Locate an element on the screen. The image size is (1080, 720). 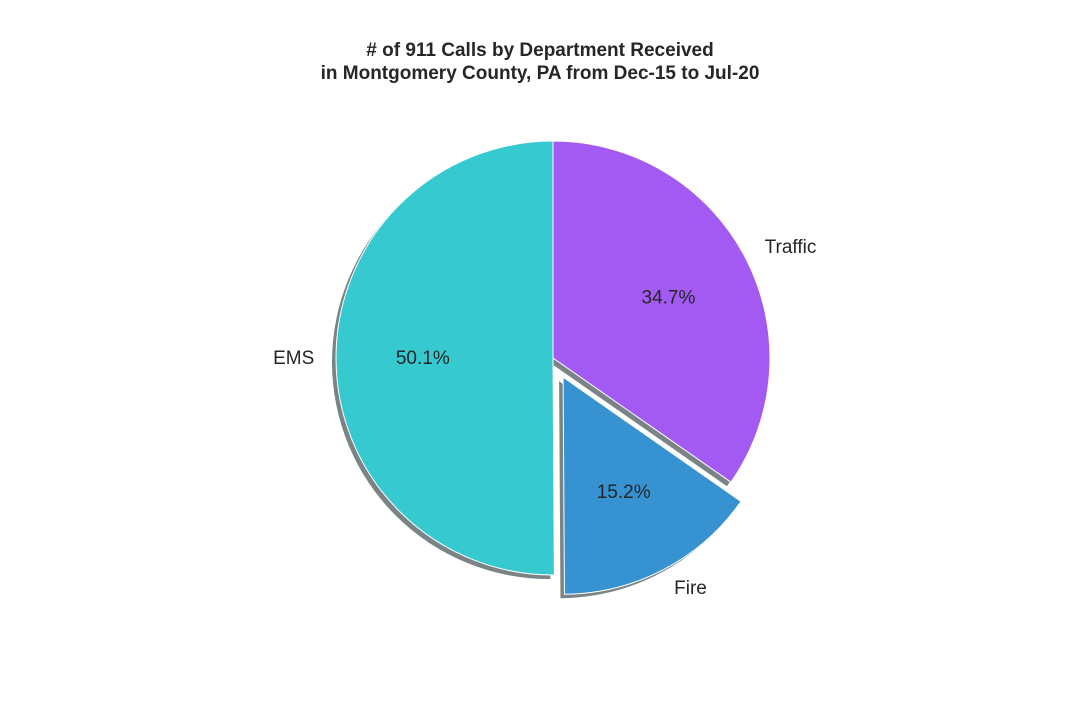
category-label-traffic: Traffic is located at coordinates (791, 247).